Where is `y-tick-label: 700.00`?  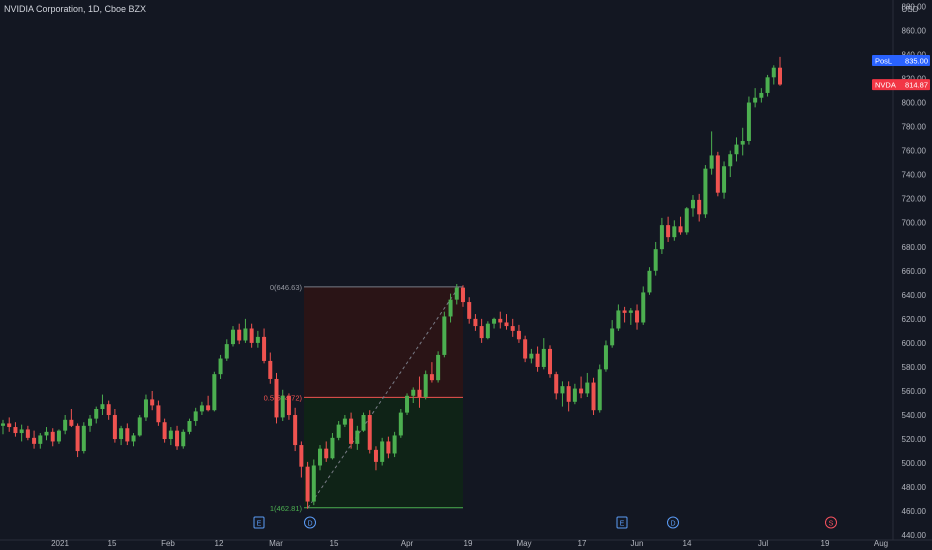 y-tick-label: 700.00 is located at coordinates (914, 223).